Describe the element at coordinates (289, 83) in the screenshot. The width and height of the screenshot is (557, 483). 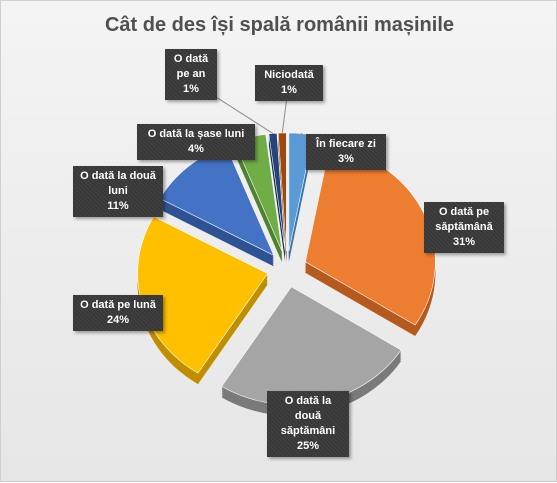
I see `data-label-never: Niciodată 1%` at that location.